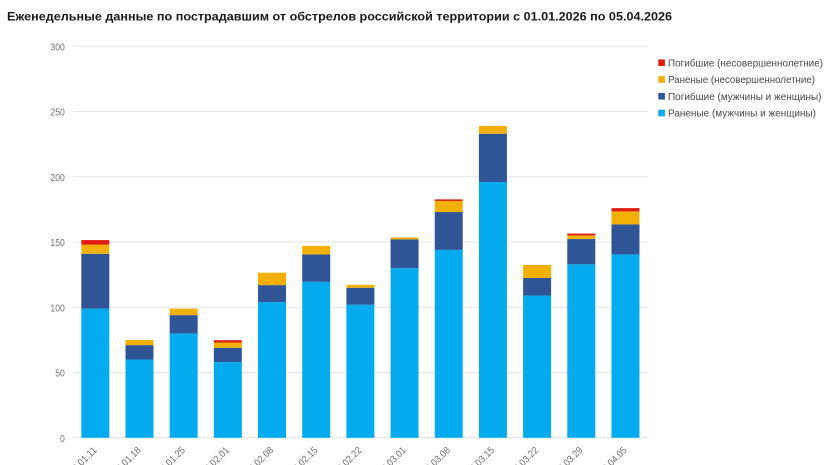  I want to click on svg-text: 300, so click(57, 47).